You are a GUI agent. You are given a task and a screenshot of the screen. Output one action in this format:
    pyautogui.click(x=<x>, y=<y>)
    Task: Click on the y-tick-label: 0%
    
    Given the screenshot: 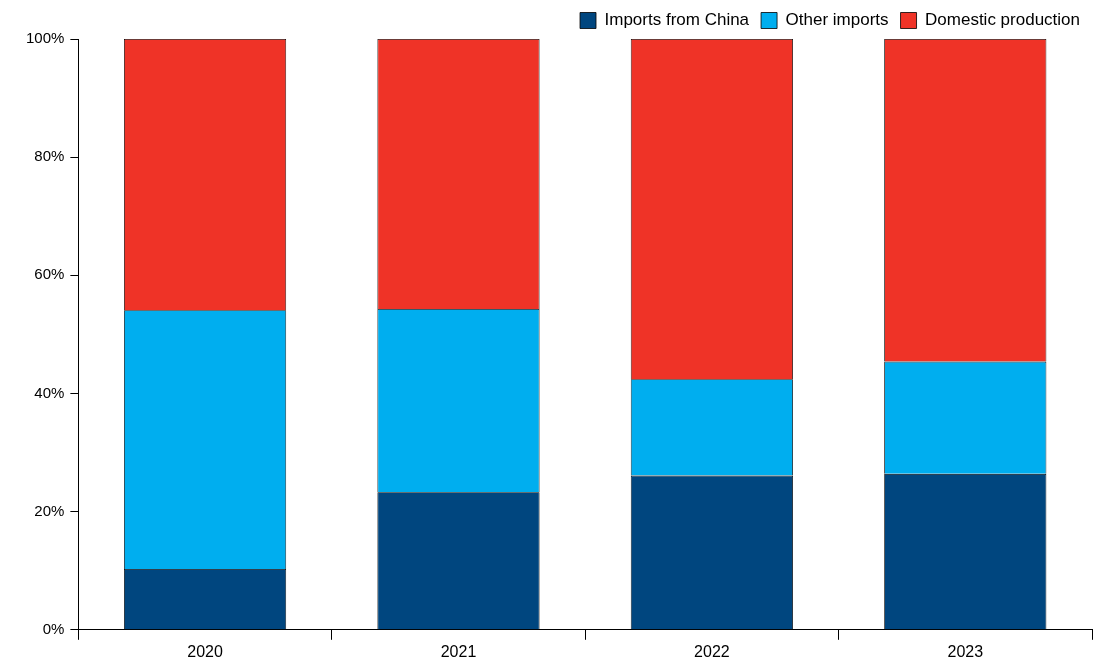 What is the action you would take?
    pyautogui.click(x=53, y=628)
    